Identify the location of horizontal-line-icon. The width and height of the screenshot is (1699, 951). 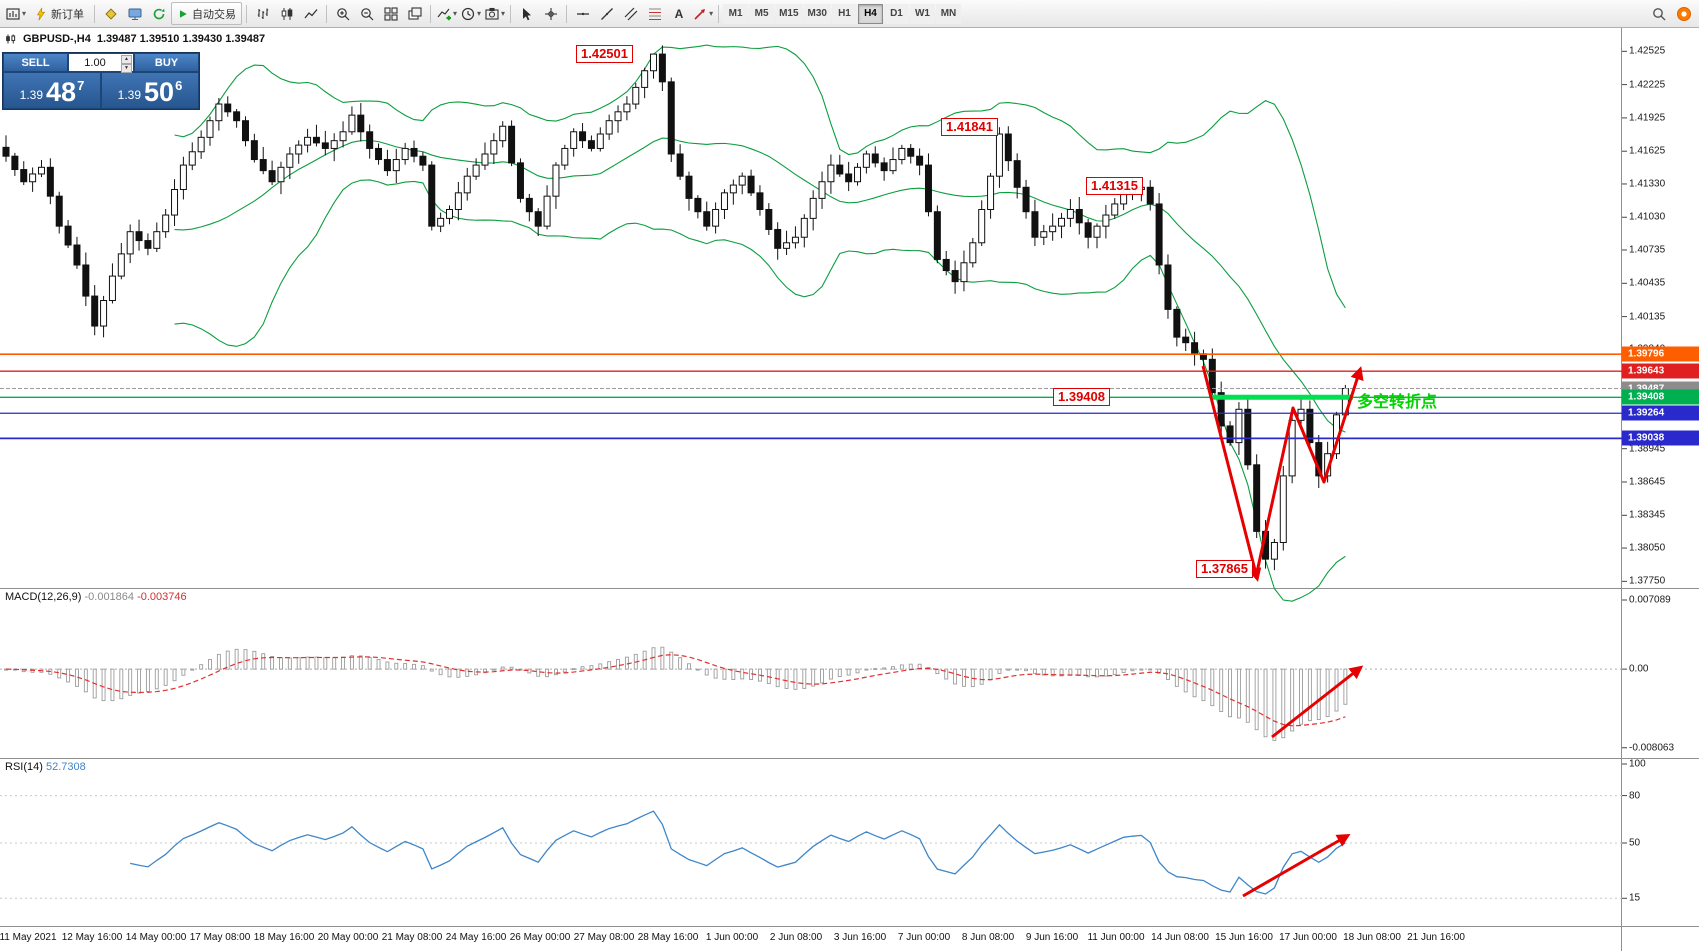
(582, 13).